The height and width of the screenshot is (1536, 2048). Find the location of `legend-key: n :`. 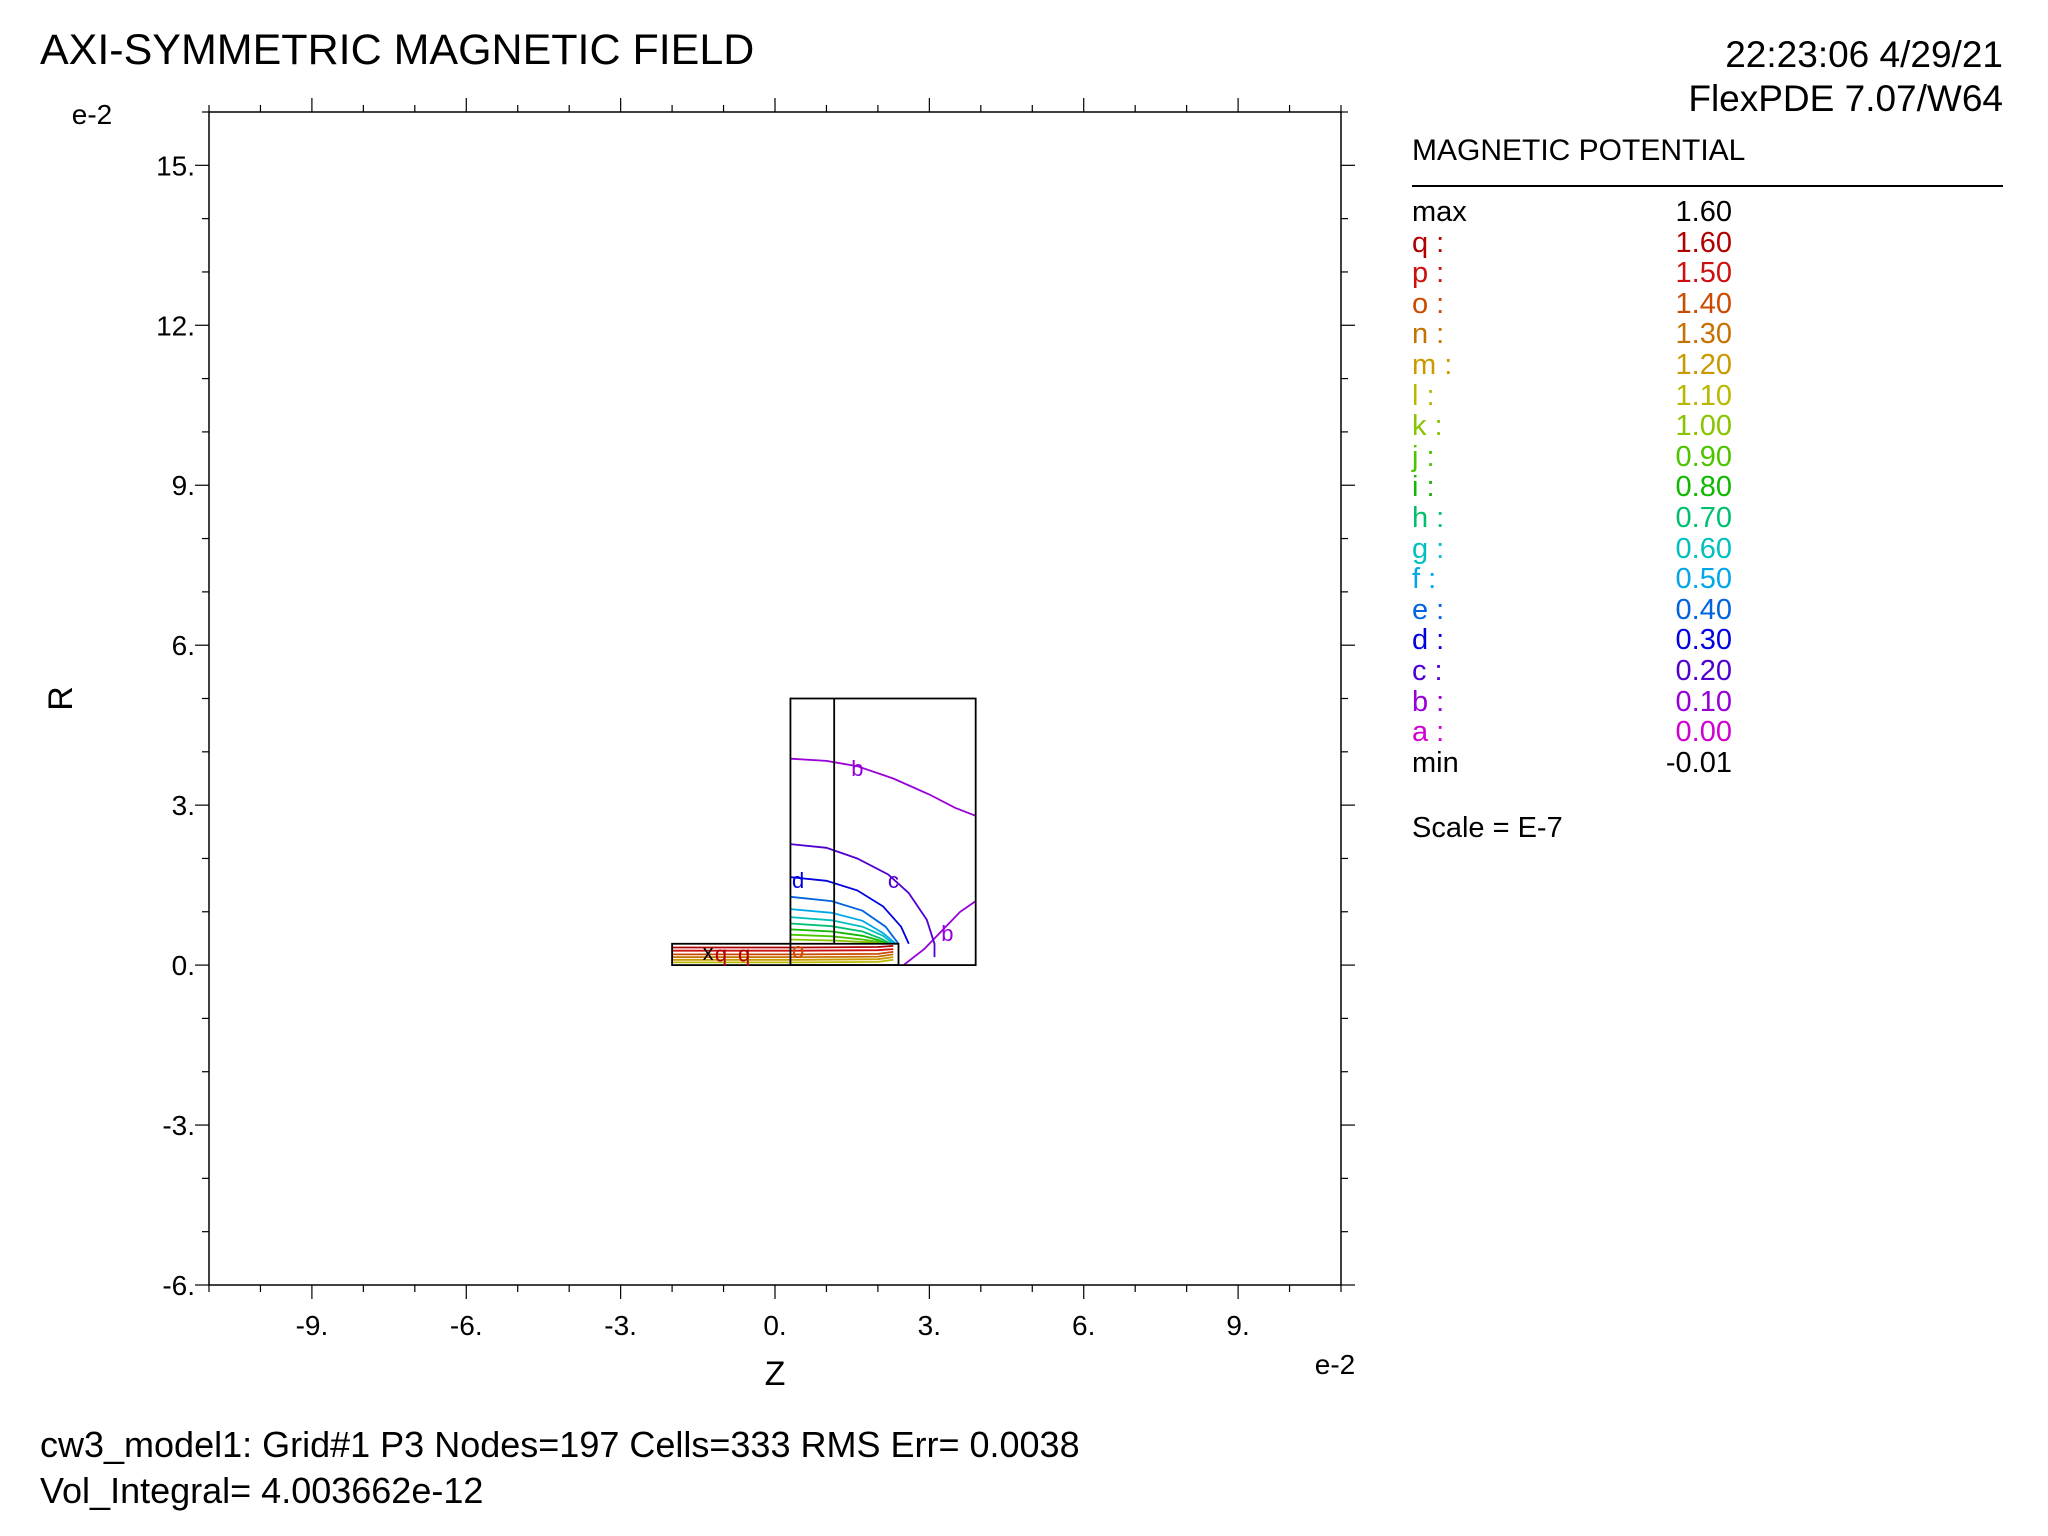

legend-key: n : is located at coordinates (1428, 334).